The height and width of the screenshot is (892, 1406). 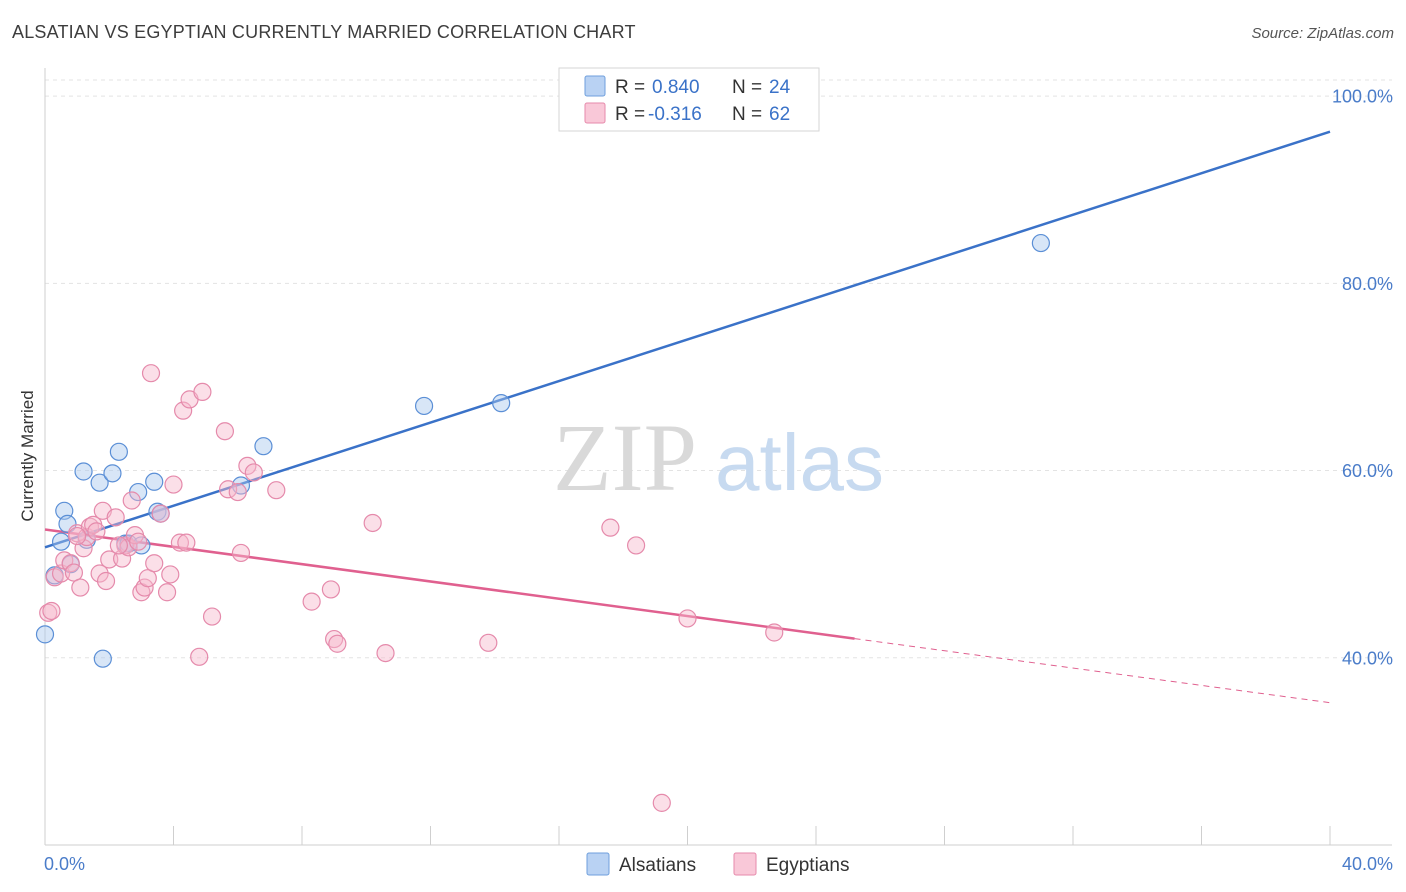 What do you see at coordinates (1367, 658) in the screenshot?
I see `y-tick-label-40: 40.0%` at bounding box center [1367, 658].